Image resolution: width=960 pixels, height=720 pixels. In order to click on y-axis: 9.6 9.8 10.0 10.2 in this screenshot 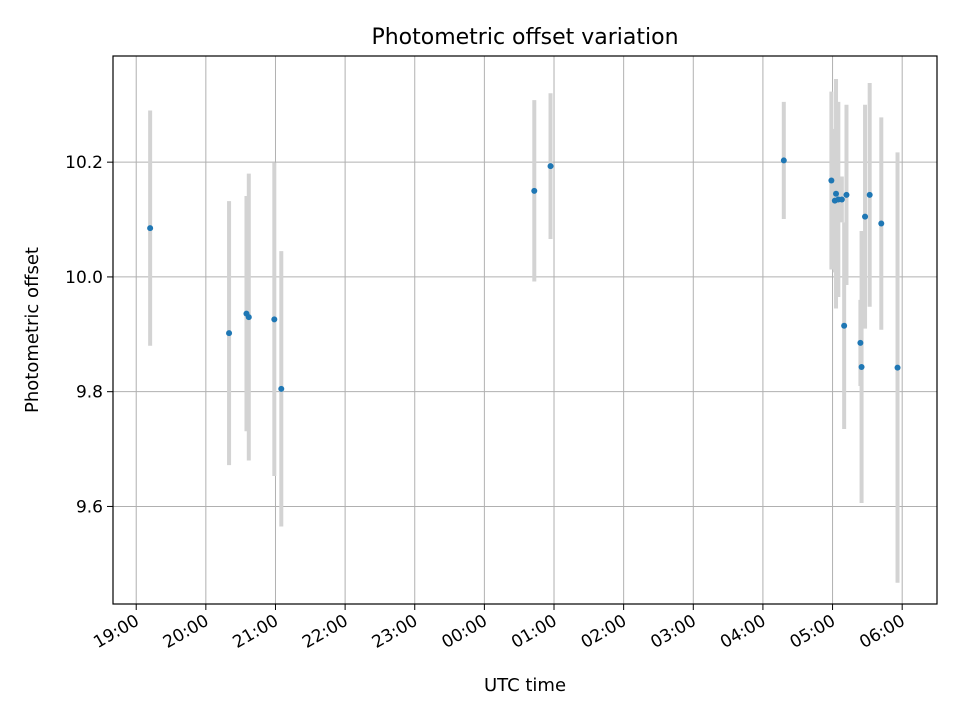, I will do `click(89, 335)`.